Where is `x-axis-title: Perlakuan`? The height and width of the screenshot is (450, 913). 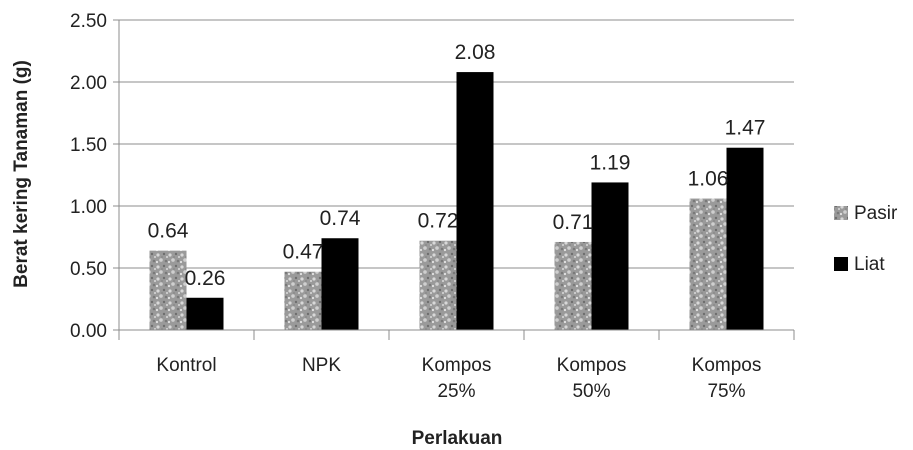
x-axis-title: Perlakuan is located at coordinates (457, 438).